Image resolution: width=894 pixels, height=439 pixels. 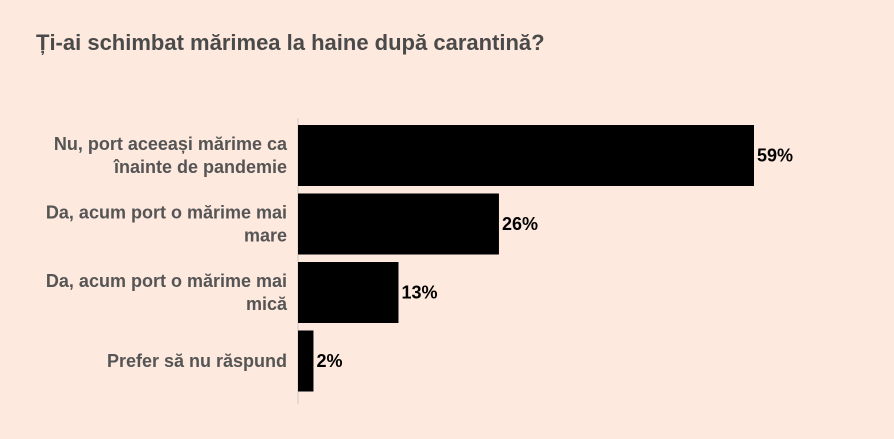 What do you see at coordinates (775, 156) in the screenshot?
I see `value-label-0: 59%` at bounding box center [775, 156].